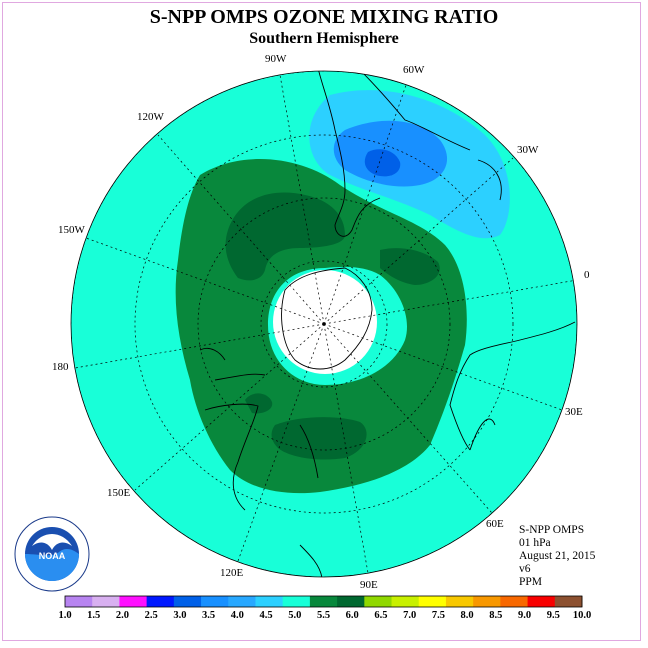 This screenshot has height=648, width=648. Describe the element at coordinates (531, 582) in the screenshot. I see `info-units: PPM` at that location.